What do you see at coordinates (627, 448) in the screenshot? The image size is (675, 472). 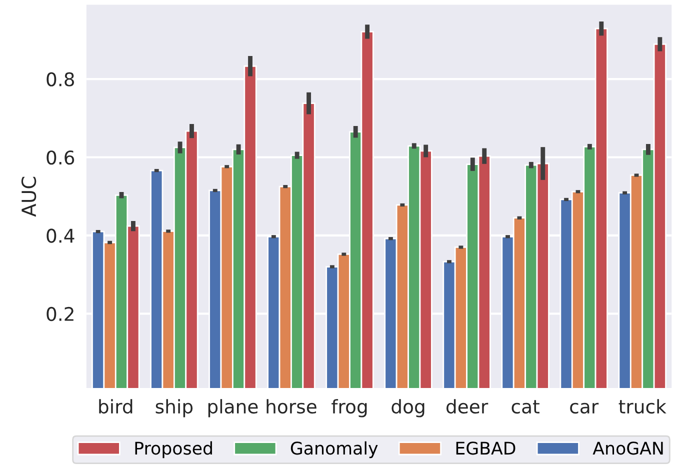 I see `legend-label: AnoGAN` at bounding box center [627, 448].